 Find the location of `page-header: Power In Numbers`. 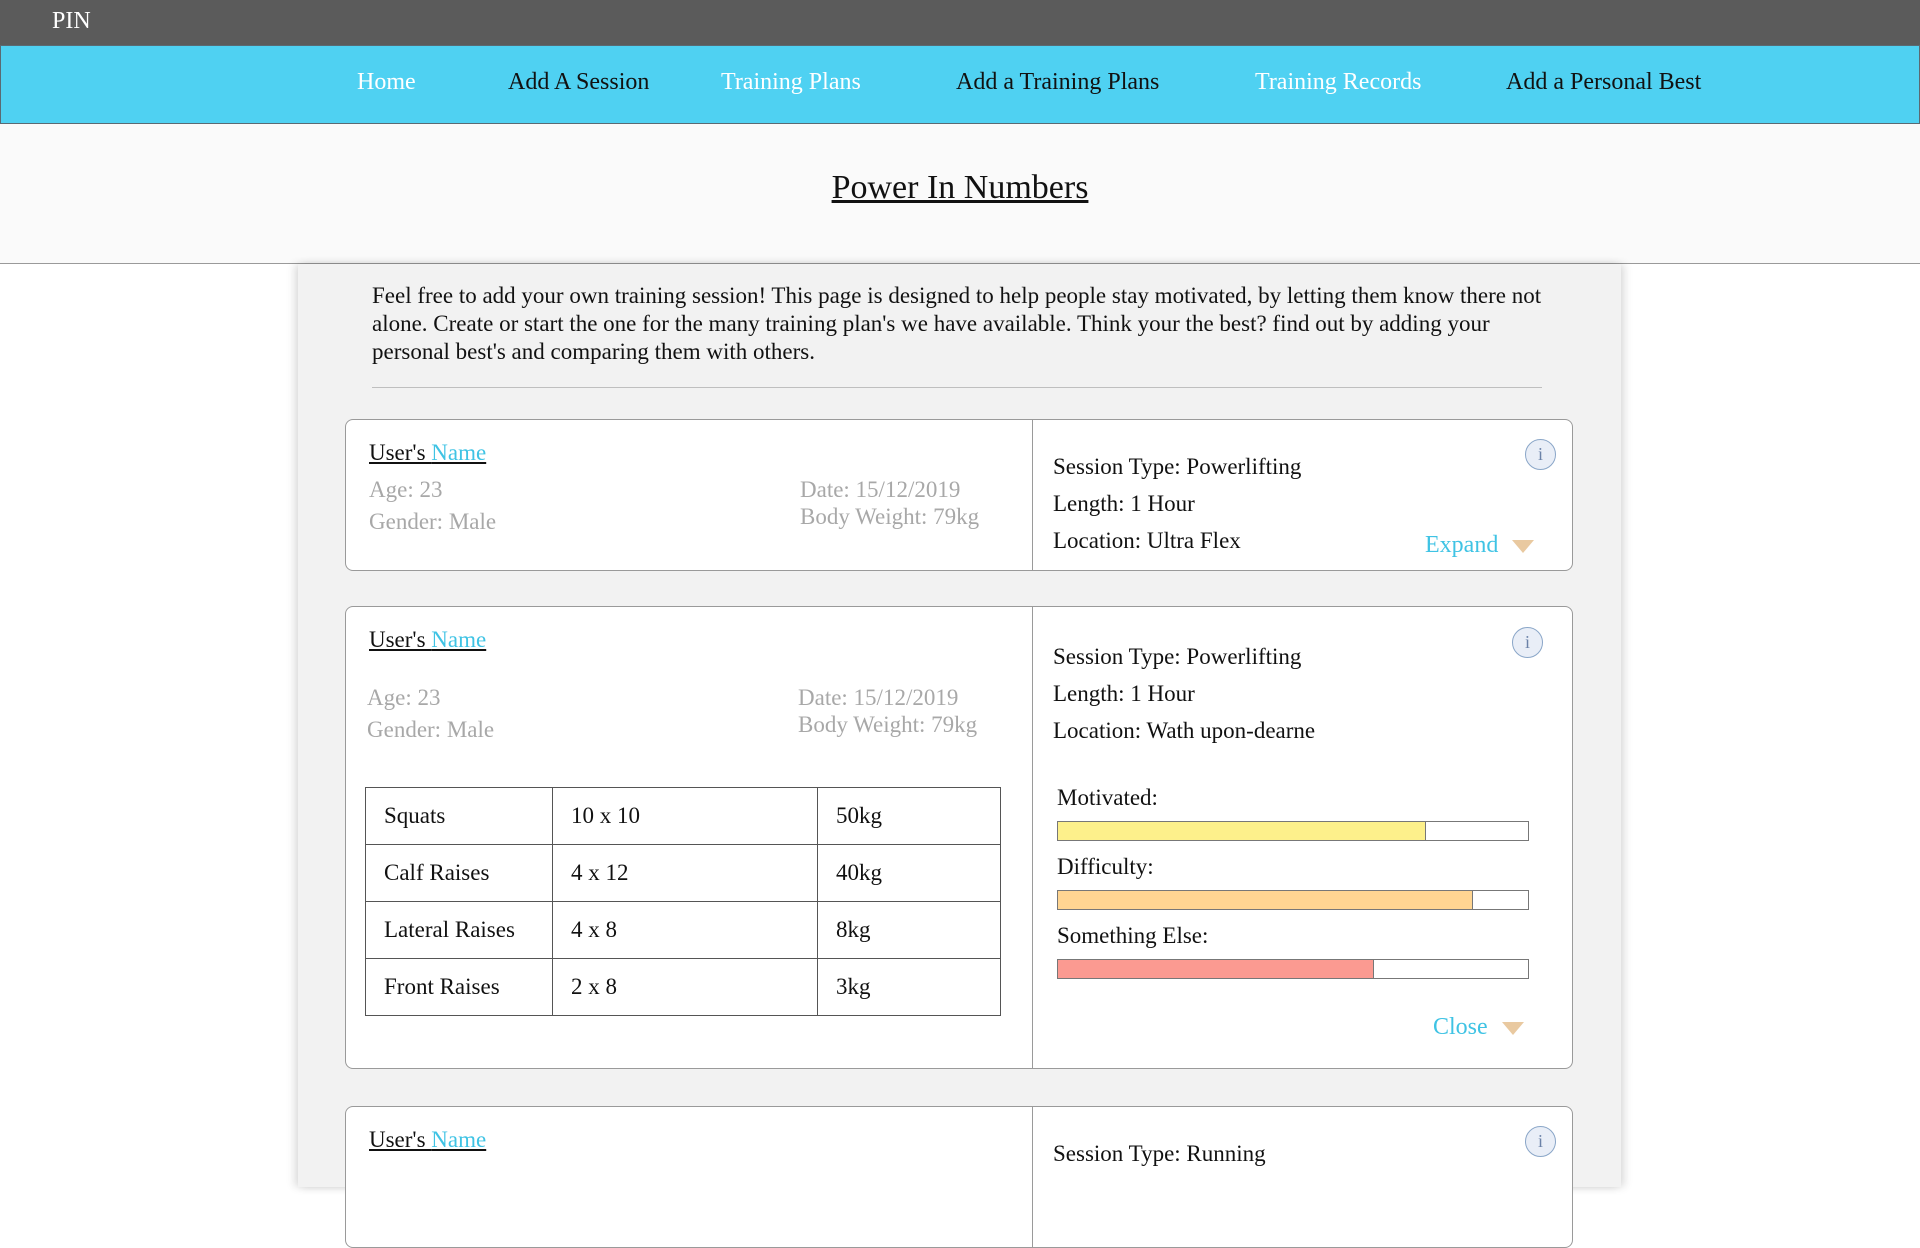

page-header: Power In Numbers is located at coordinates (960, 194).